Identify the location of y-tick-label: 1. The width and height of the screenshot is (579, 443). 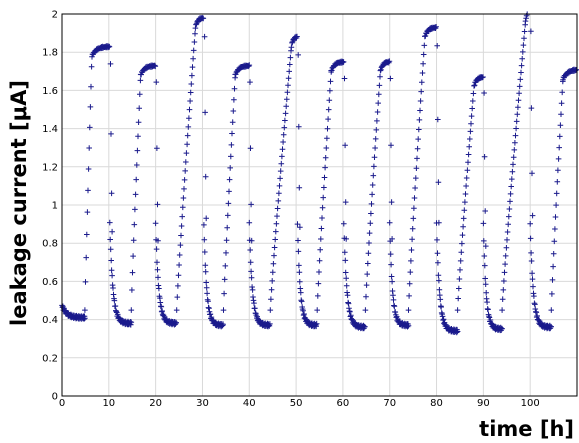
(55, 206).